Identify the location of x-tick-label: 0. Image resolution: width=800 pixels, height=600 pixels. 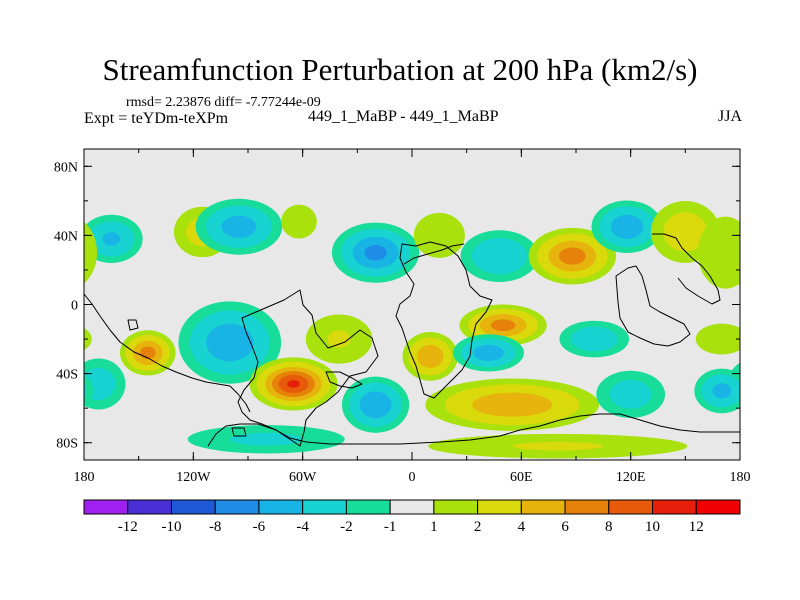
(412, 477).